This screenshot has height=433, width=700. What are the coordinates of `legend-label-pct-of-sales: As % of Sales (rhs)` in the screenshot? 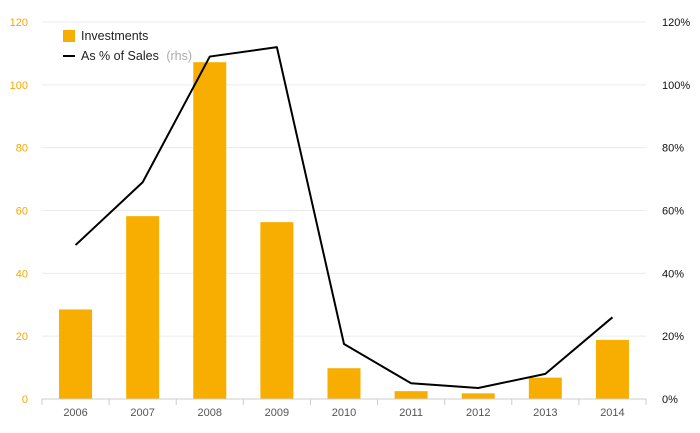 It's located at (136, 56).